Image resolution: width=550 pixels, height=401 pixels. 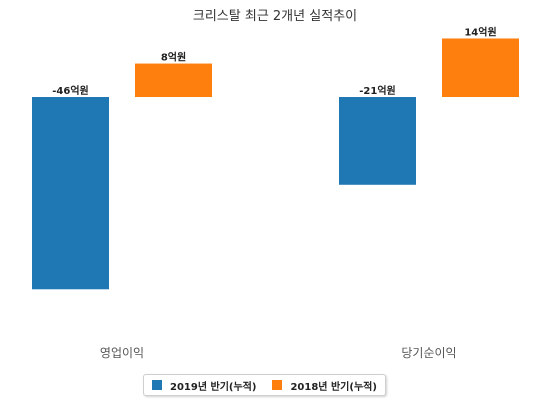 What do you see at coordinates (122, 353) in the screenshot?
I see `category-label-1: 영업이익` at bounding box center [122, 353].